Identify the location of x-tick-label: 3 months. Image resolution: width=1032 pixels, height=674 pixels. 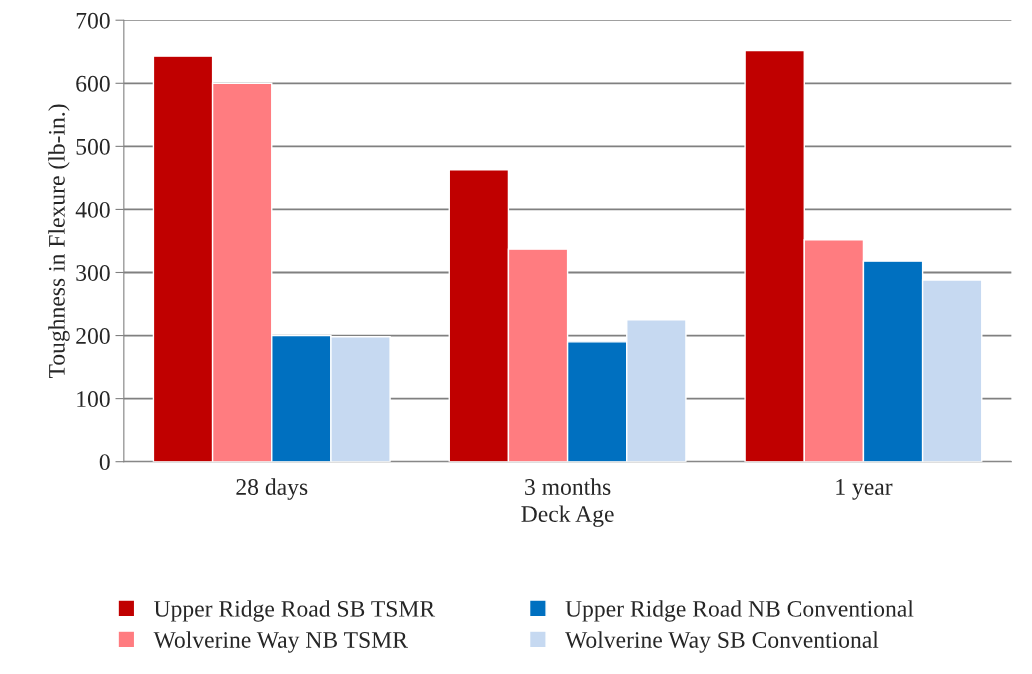
(568, 486).